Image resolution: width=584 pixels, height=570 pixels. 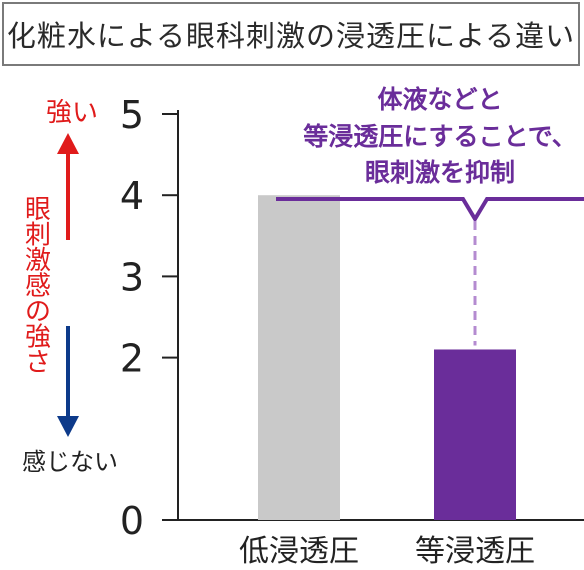 I want to click on annotation-bracket, so click(x=430, y=210).